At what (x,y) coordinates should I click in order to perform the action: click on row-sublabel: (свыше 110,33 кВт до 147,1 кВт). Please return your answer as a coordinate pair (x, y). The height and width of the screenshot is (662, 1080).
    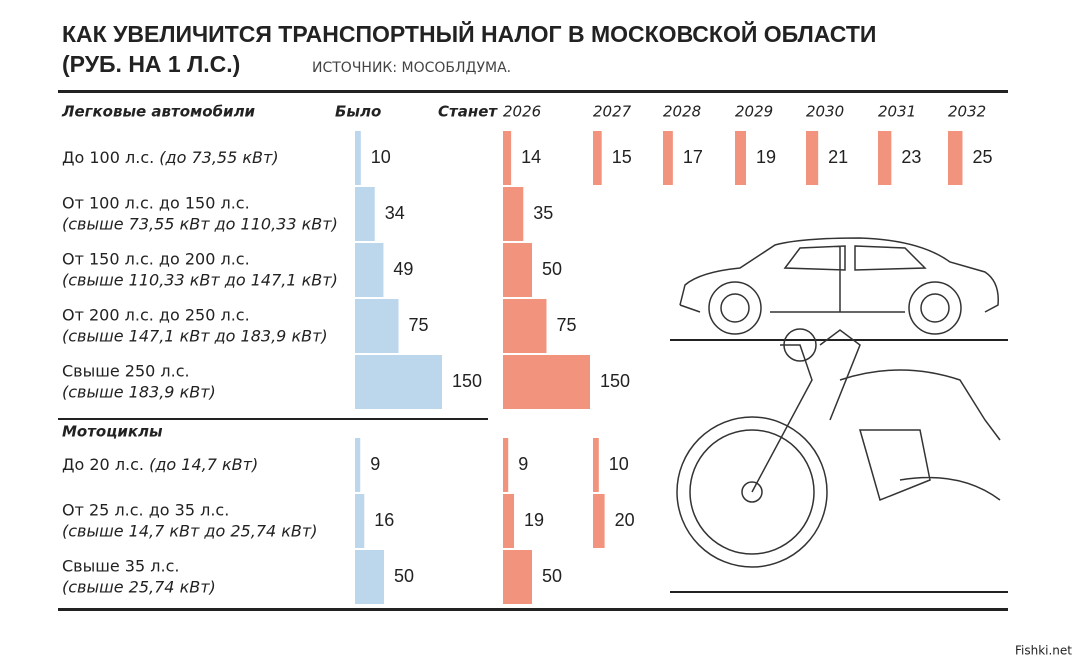
    Looking at the image, I should click on (200, 280).